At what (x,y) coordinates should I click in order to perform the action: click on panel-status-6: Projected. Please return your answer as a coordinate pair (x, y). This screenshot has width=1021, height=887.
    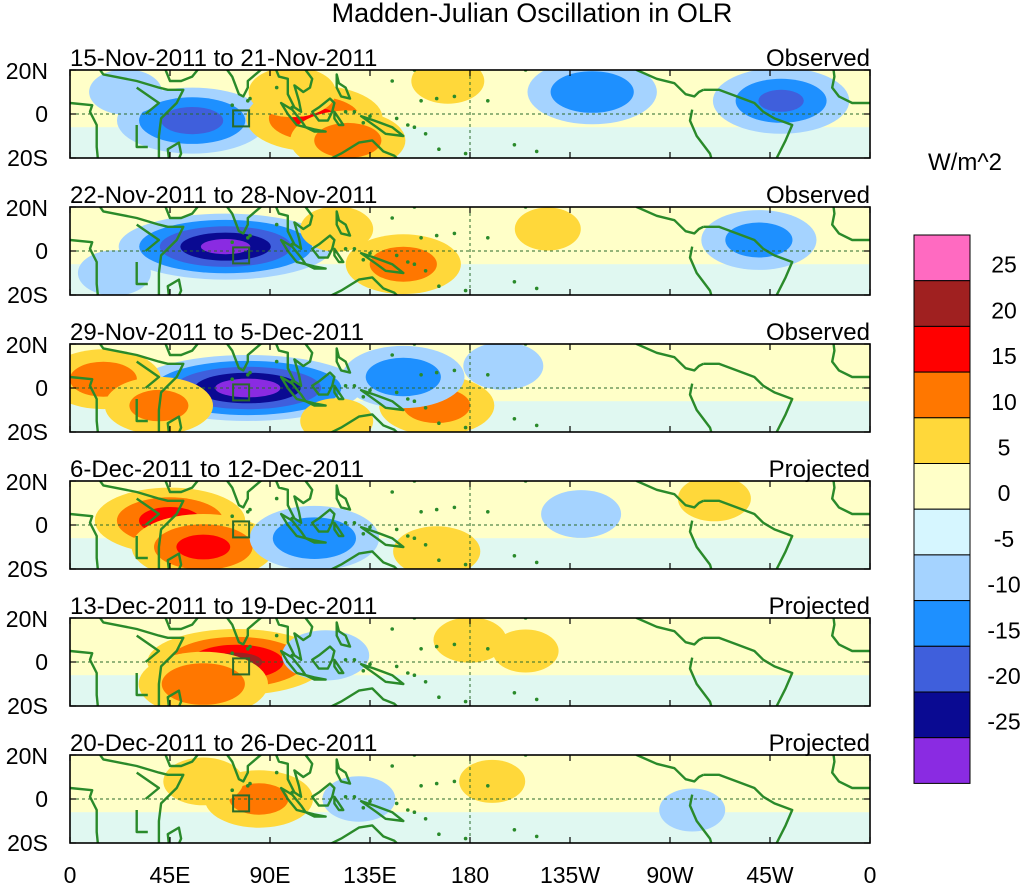
    Looking at the image, I should click on (819, 743).